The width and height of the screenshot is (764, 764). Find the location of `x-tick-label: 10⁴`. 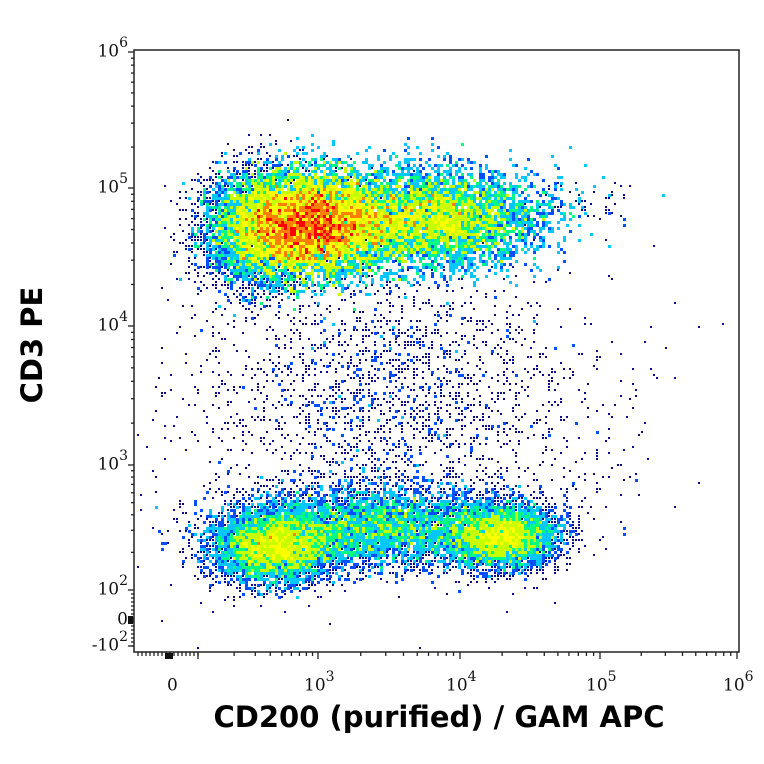

x-tick-label: 10⁴ is located at coordinates (461, 682).